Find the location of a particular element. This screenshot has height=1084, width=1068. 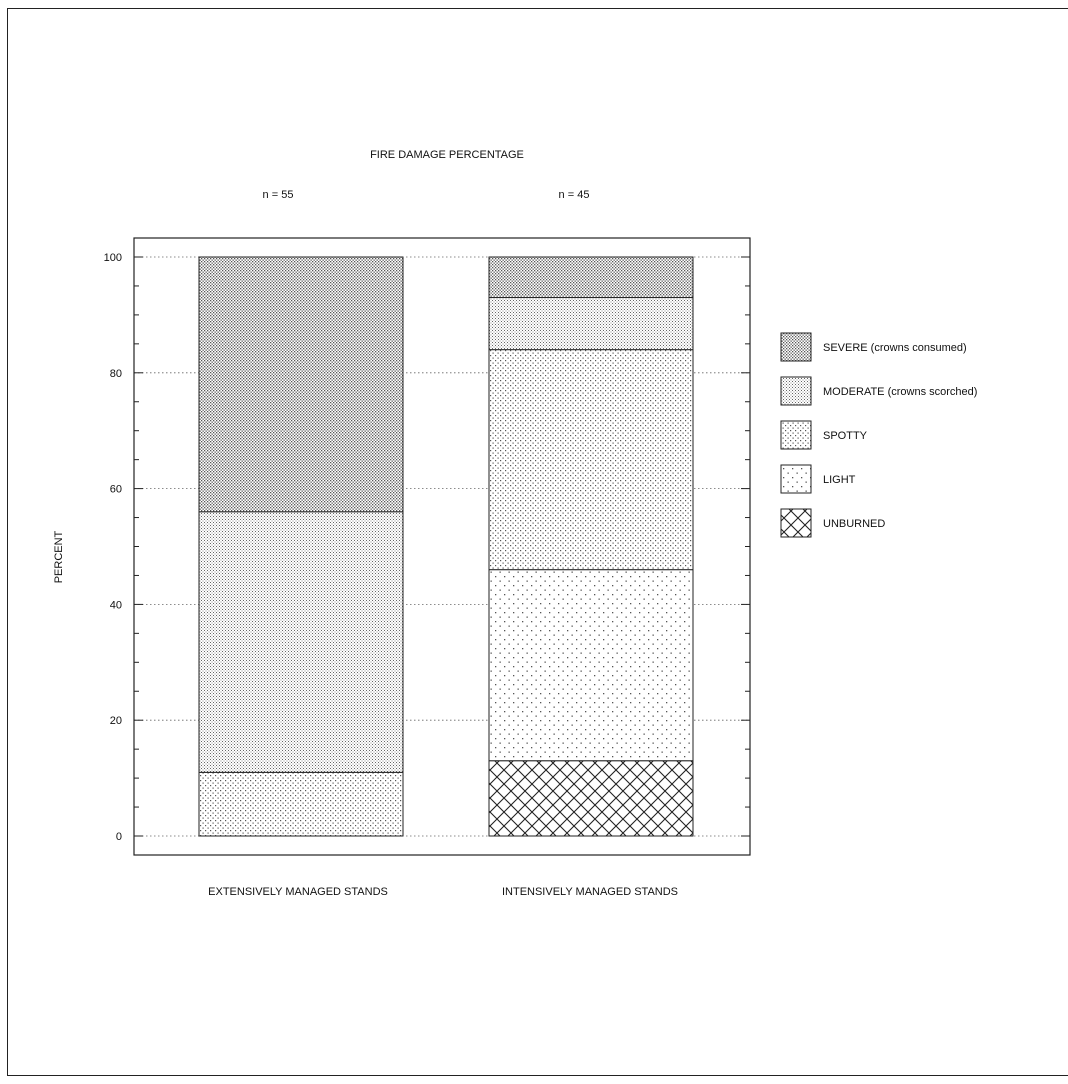

legend-swatch-severe-crowns-consumed is located at coordinates (796, 347).